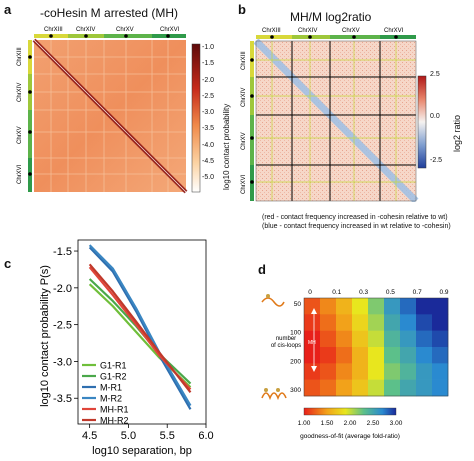  Describe the element at coordinates (336, 120) in the screenshot. I see `diagonal-blue` at that location.